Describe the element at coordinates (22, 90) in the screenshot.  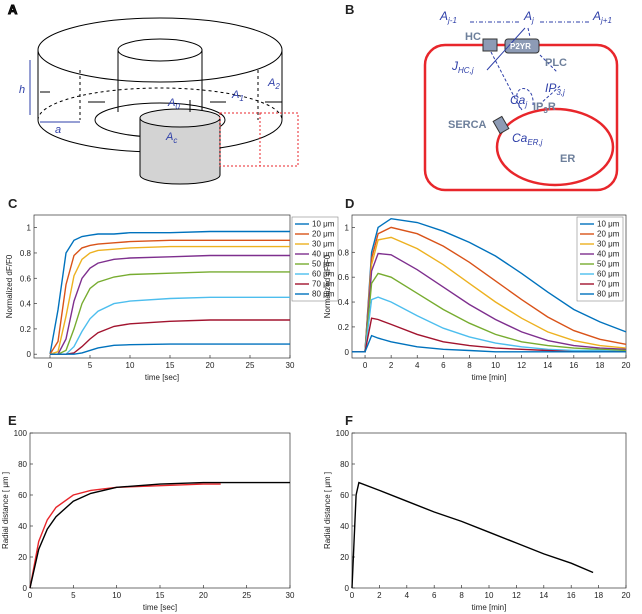
I see `h-label: h` at that location.